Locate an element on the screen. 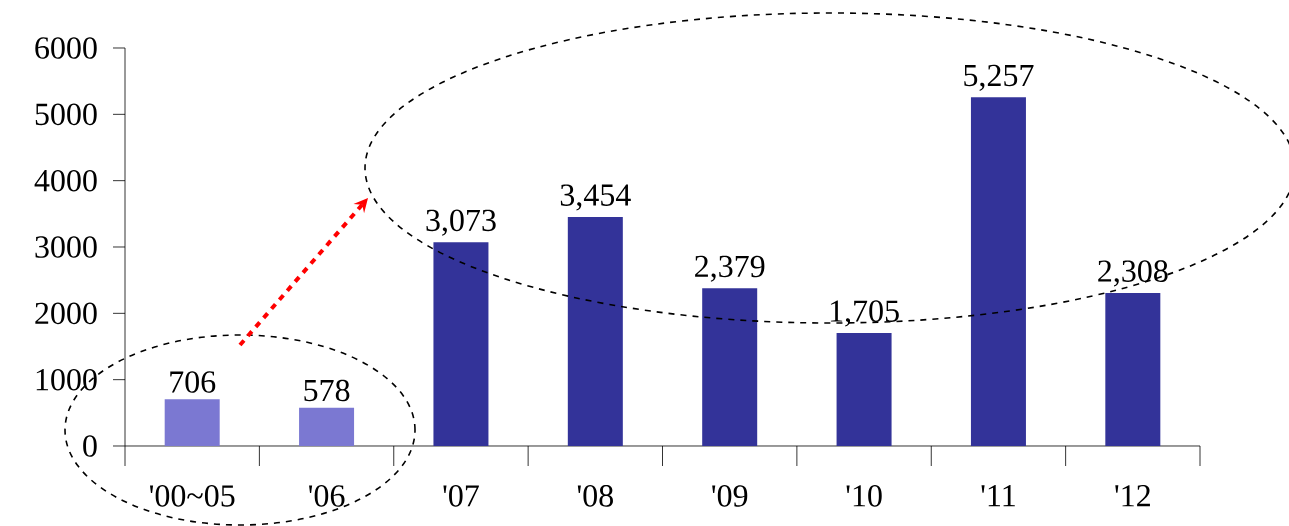 The image size is (1289, 526). y-tick-label: 6000 is located at coordinates (66, 48).